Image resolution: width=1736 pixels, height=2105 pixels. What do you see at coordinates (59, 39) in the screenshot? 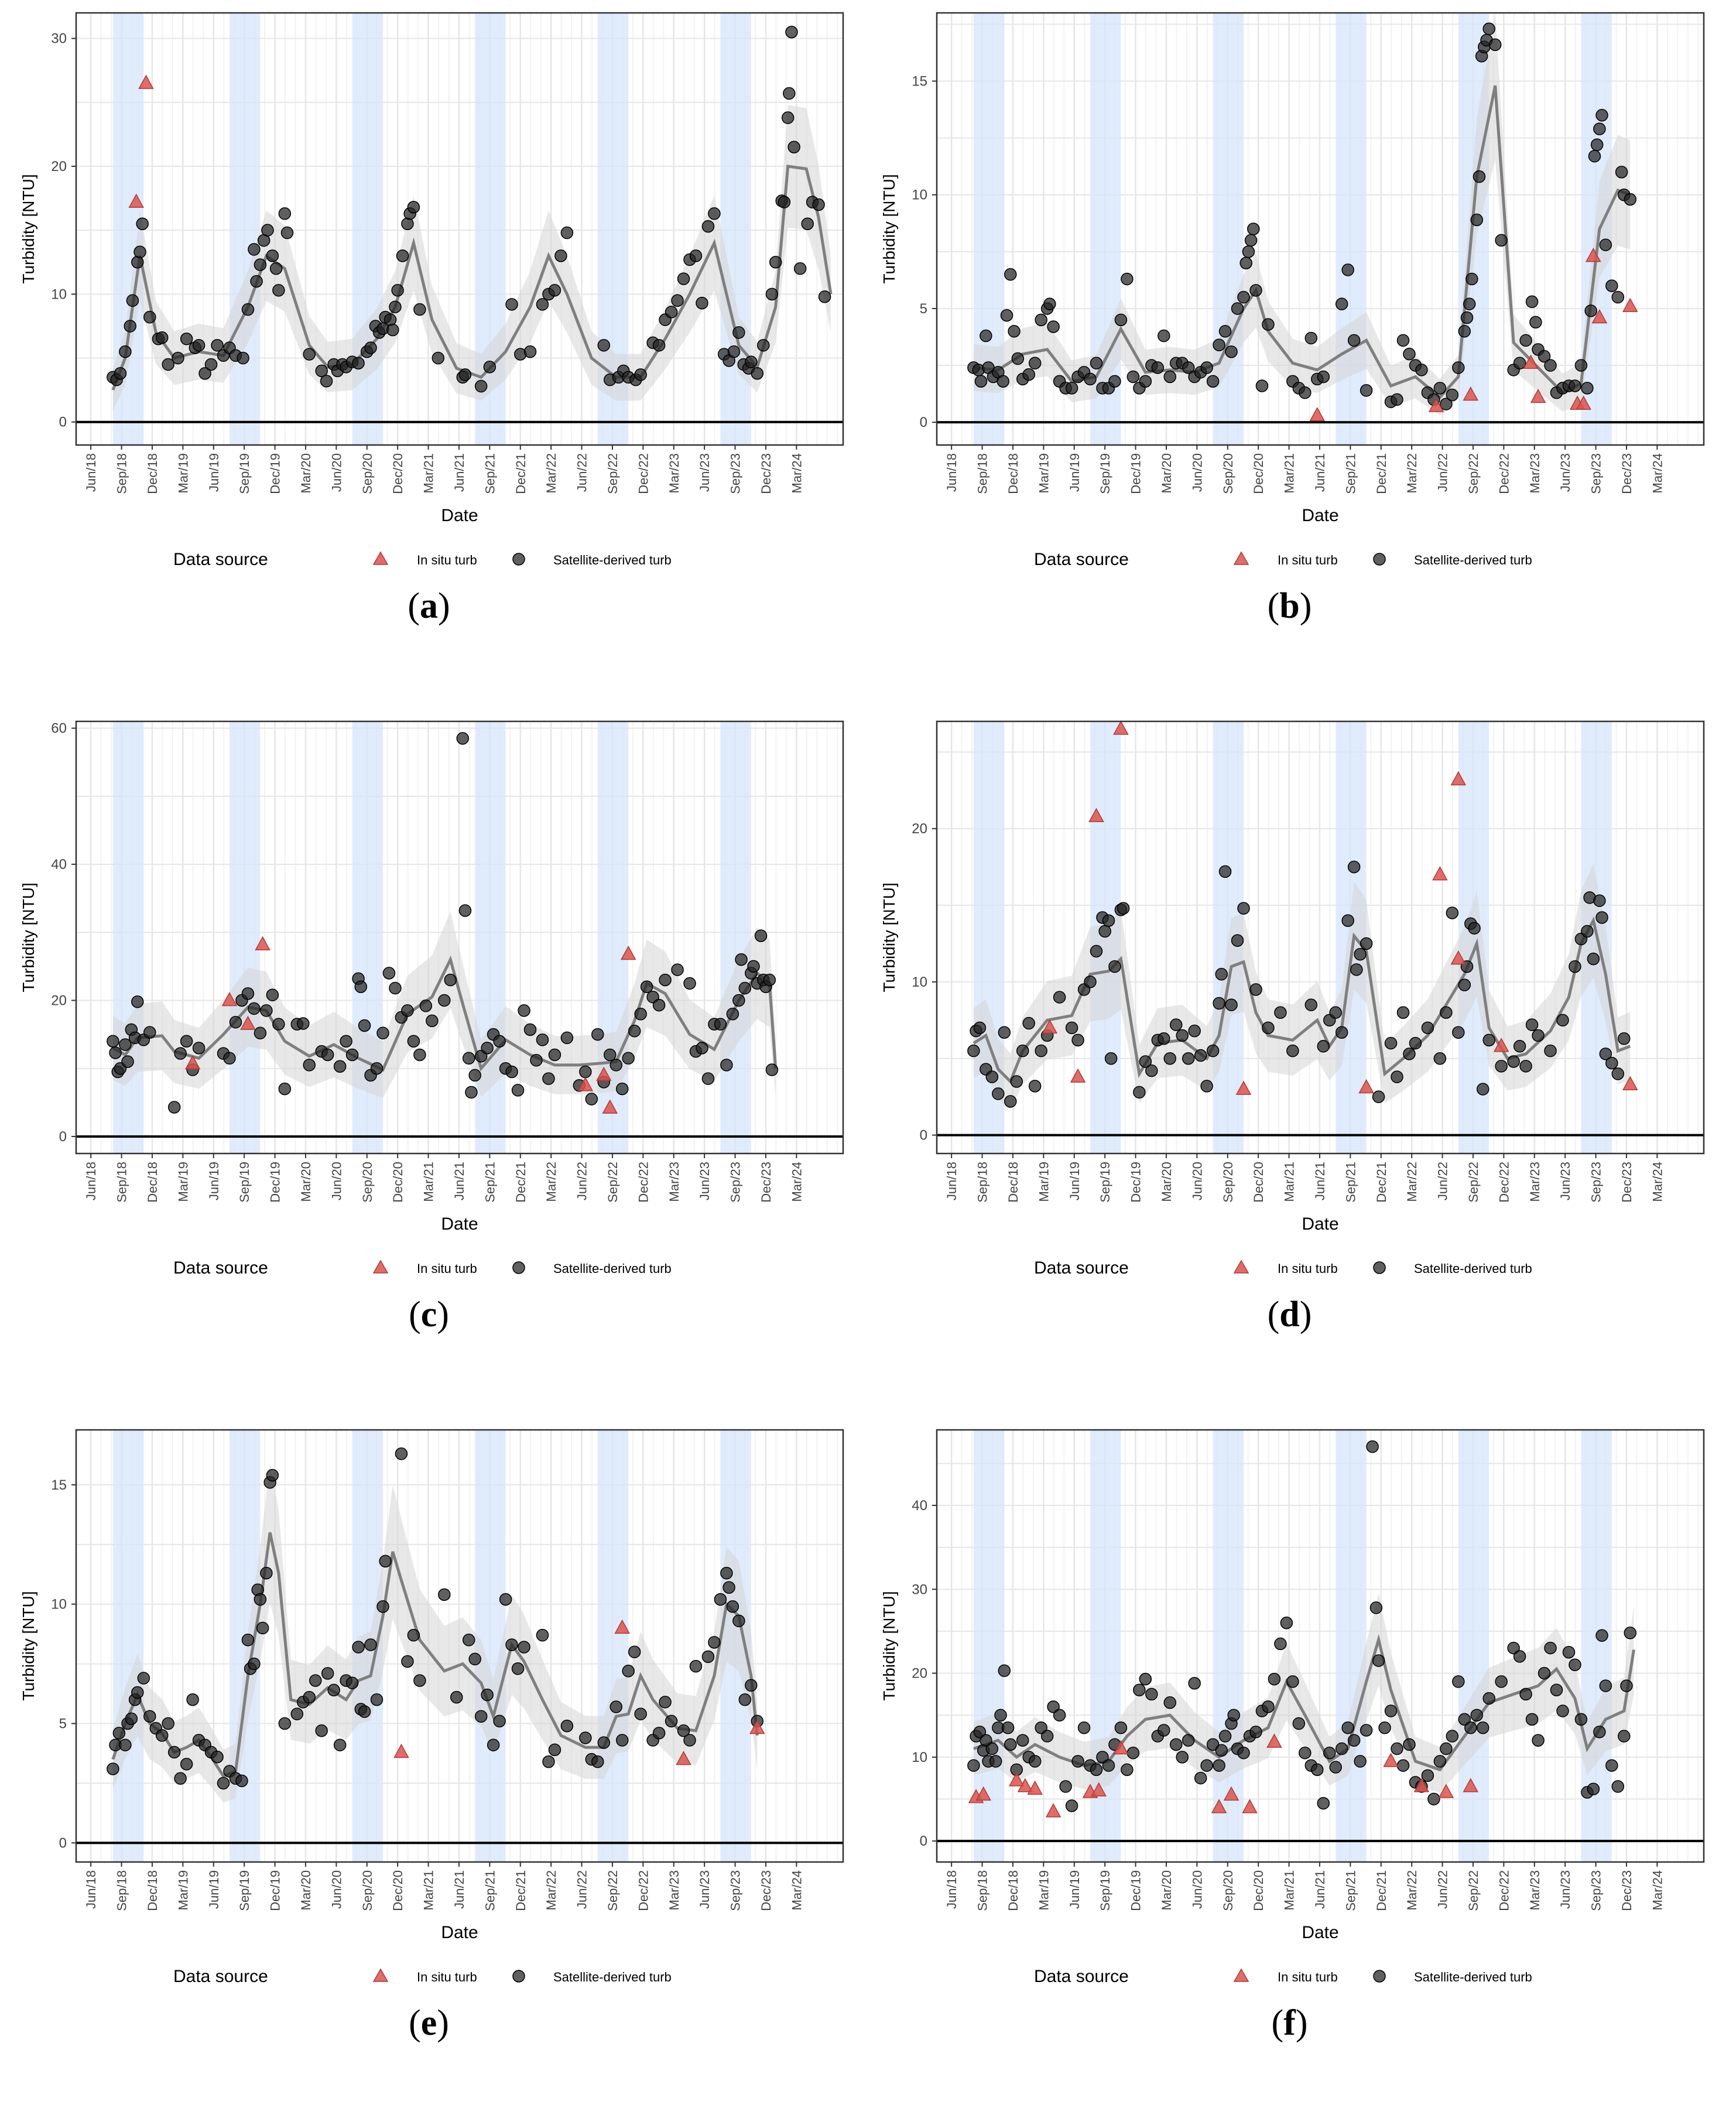
I see `y-tick-label: 30` at bounding box center [59, 39].